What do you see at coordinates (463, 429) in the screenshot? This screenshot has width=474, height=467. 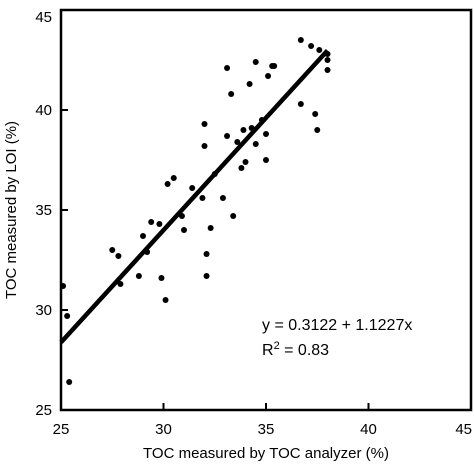 I see `x-tick-label: 45` at bounding box center [463, 429].